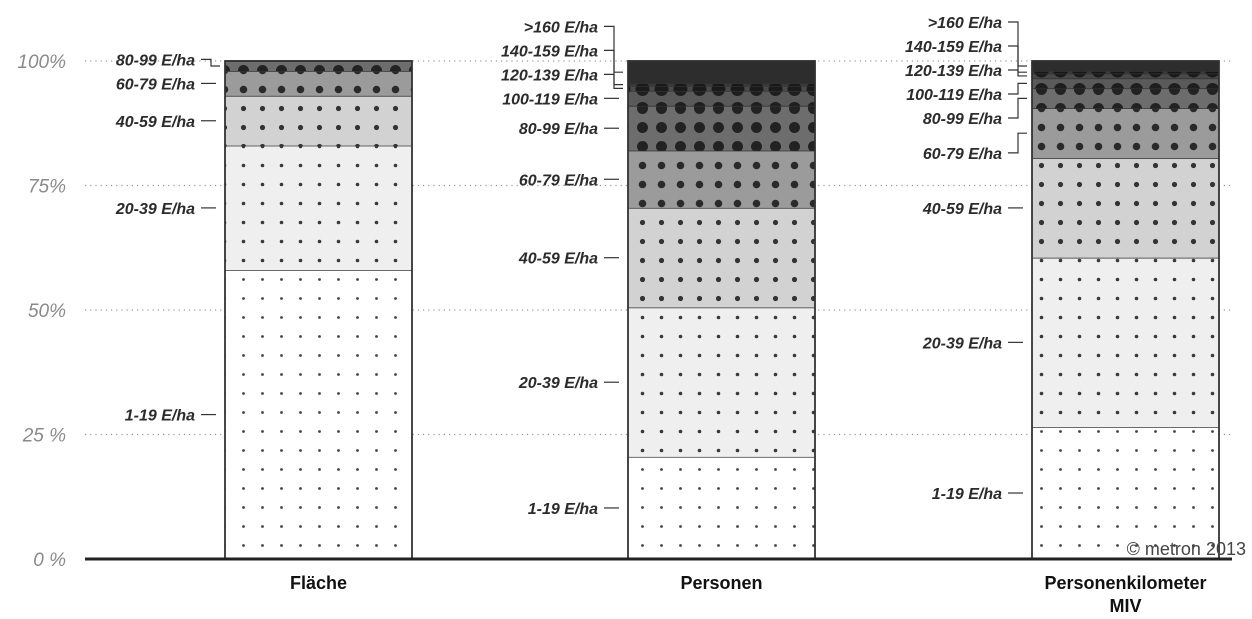 The image size is (1252, 619). I want to click on category-labels: Fläche Personen Personenkilometer MIV, so click(748, 594).